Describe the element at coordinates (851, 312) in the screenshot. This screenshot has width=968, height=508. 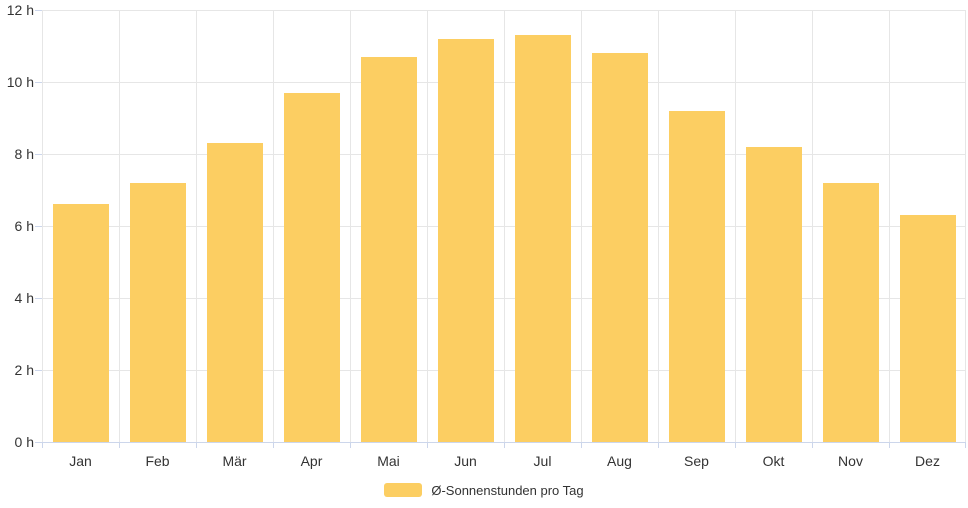
I see `bar-nov` at that location.